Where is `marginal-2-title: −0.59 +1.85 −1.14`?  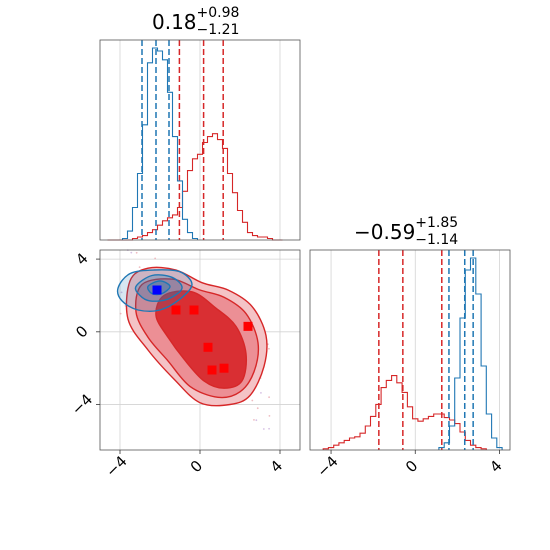
marginal-2-title: −0.59 +1.85 −1.14 is located at coordinates (406, 231).